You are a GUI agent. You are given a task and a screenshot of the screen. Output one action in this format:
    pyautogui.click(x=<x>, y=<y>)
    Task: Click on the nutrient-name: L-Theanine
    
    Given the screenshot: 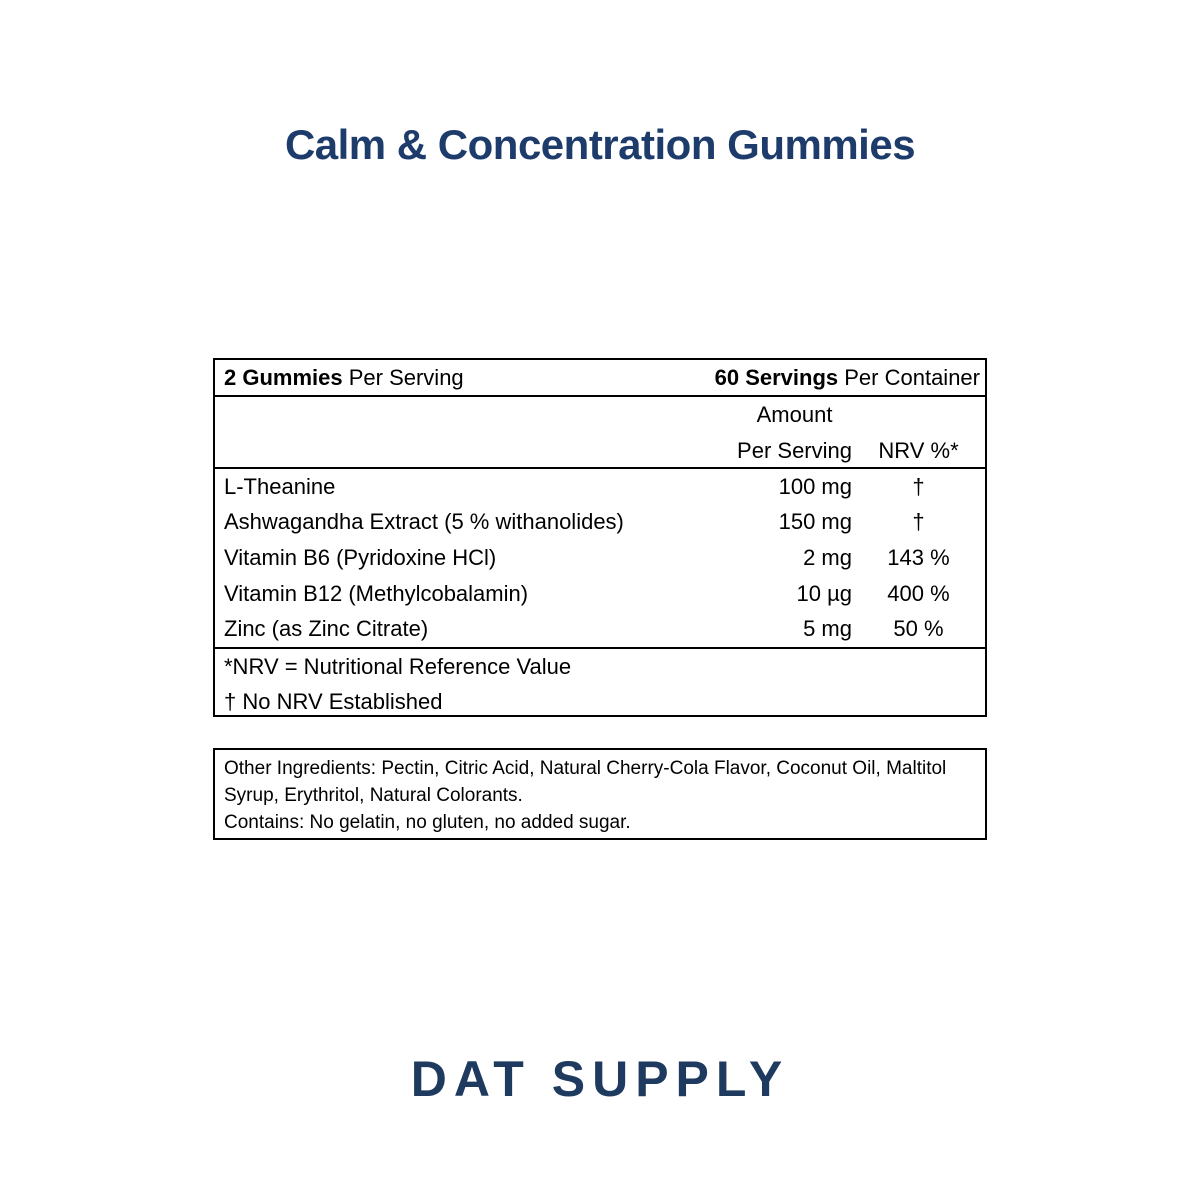 What is the action you would take?
    pyautogui.click(x=280, y=486)
    